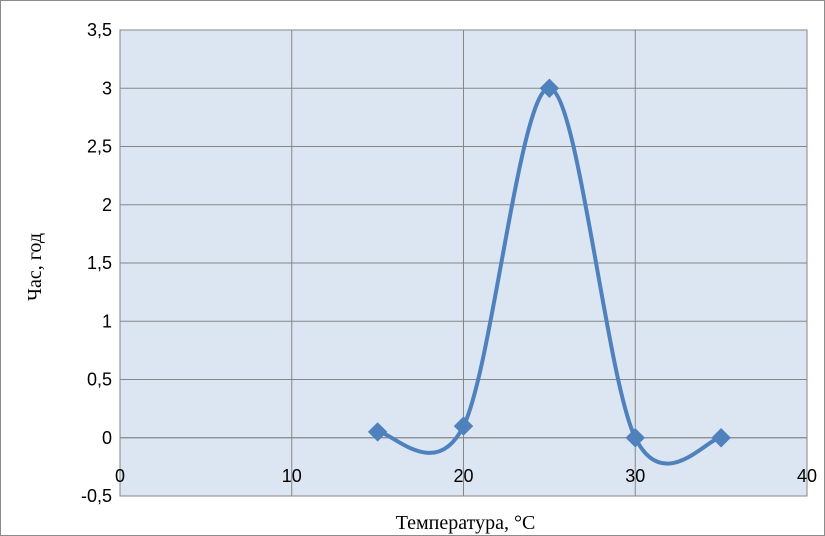  Describe the element at coordinates (107, 321) in the screenshot. I see `y-tick-label: 1` at that location.